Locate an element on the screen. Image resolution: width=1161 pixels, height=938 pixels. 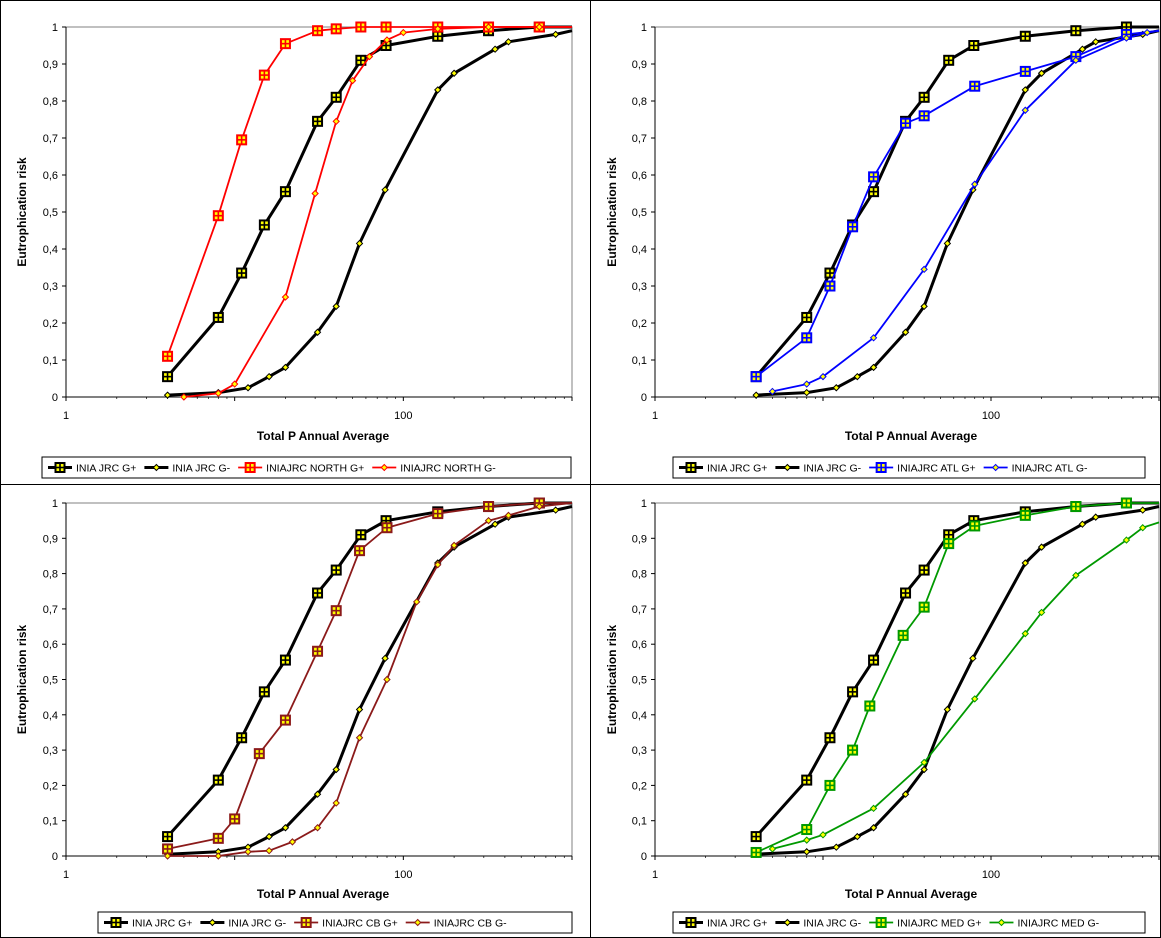
y-tick-label: 0 is located at coordinates (644, 857).